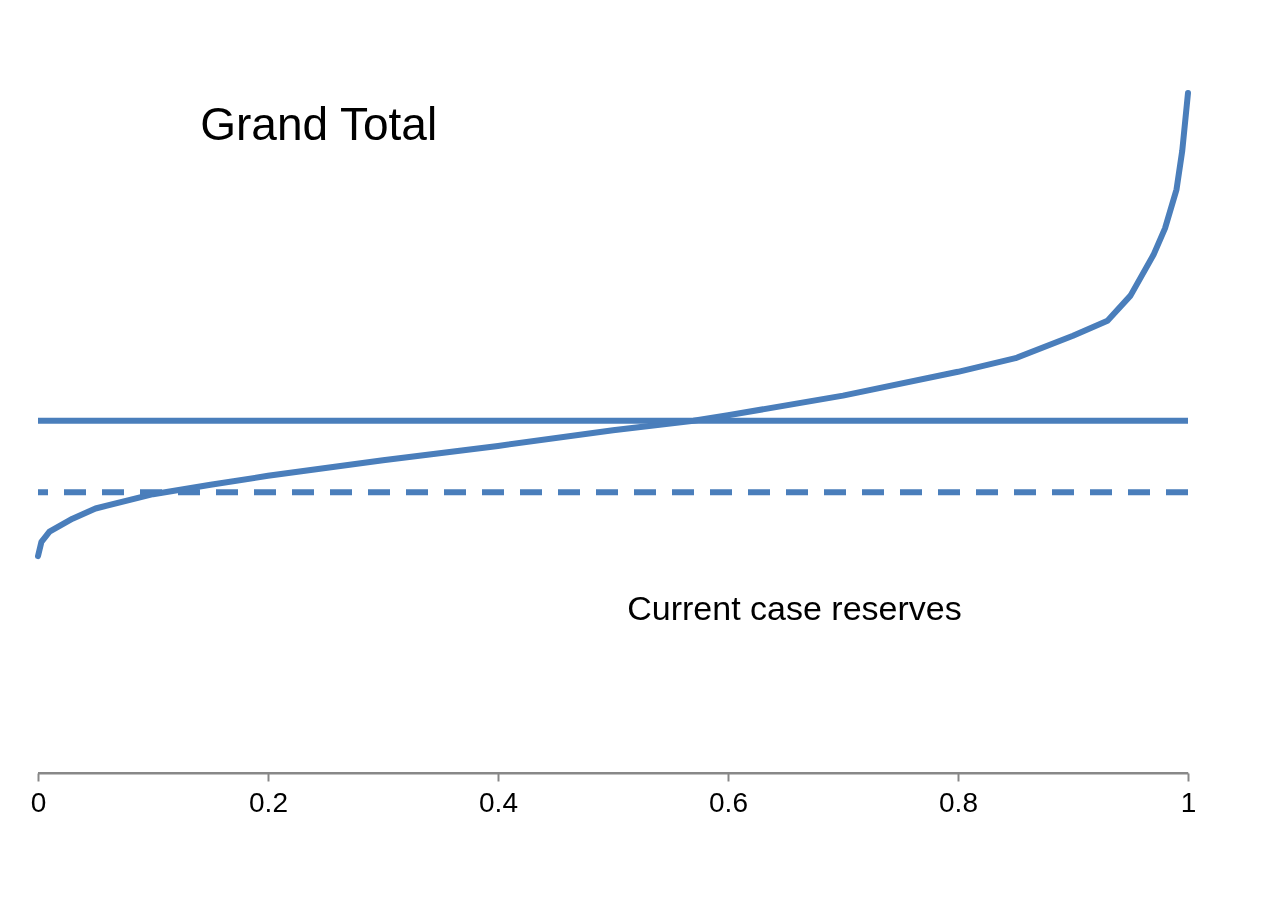 This screenshot has width=1284, height=914. I want to click on x-tick-label: 0.8, so click(958, 802).